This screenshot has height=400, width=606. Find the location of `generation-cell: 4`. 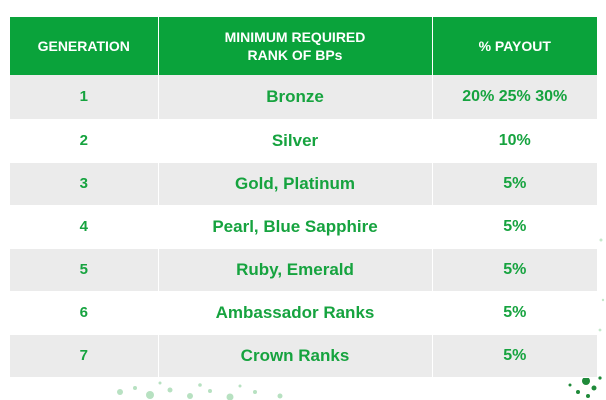

generation-cell: 4 is located at coordinates (84, 227).